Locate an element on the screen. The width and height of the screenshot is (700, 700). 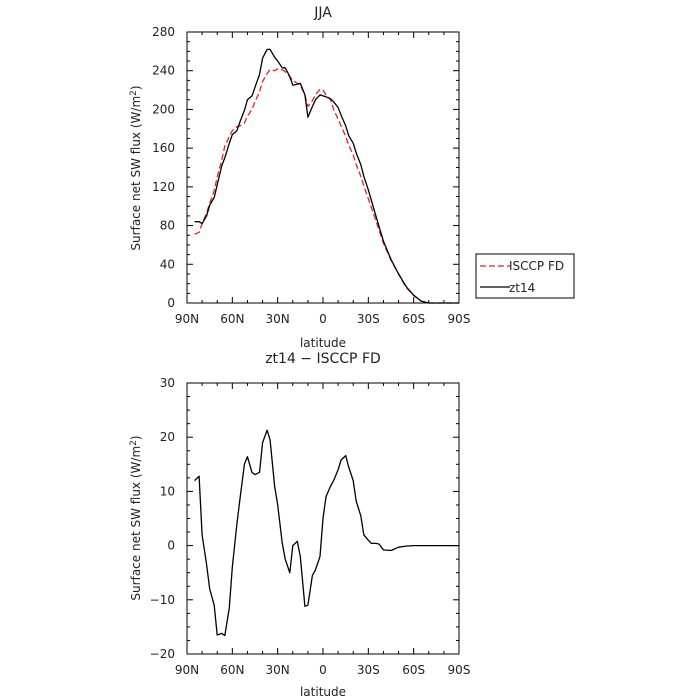
y-tick-label: 200 is located at coordinates (163, 109).